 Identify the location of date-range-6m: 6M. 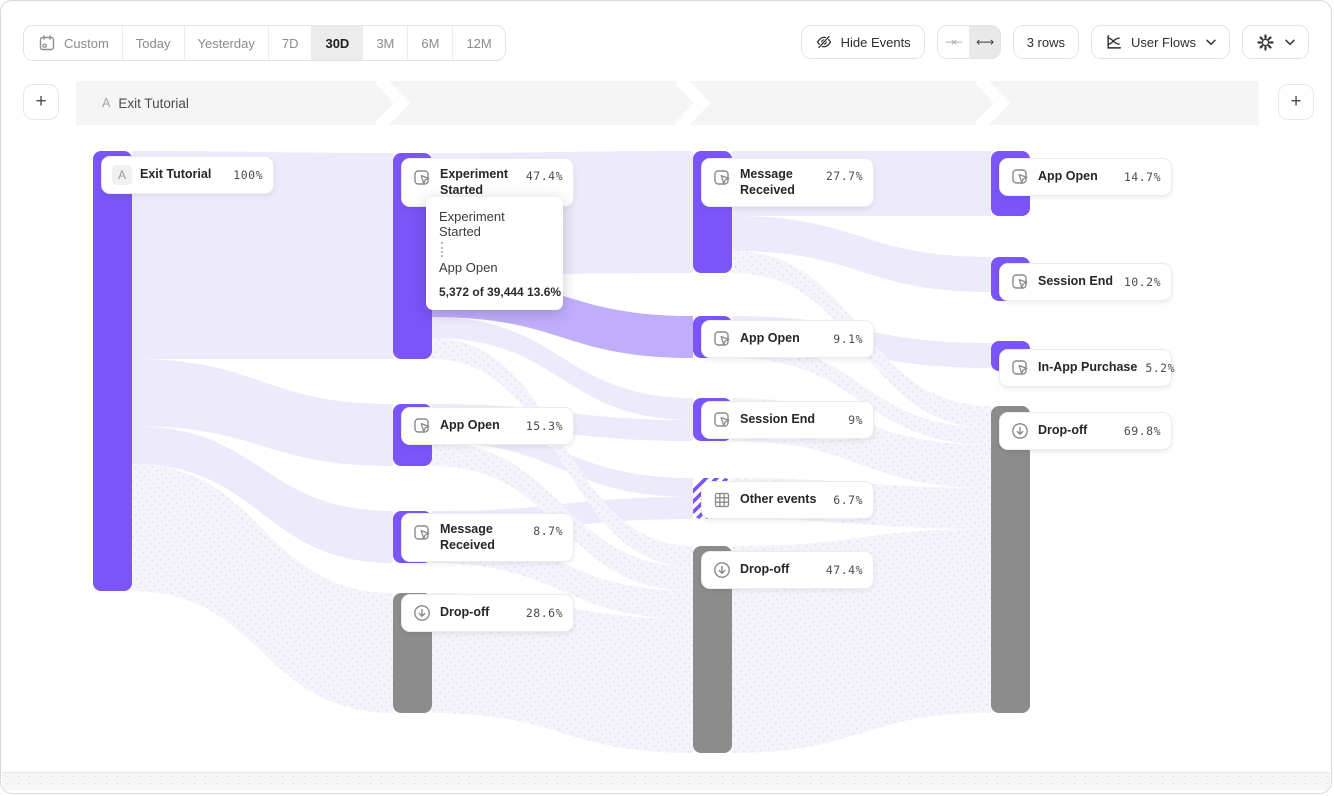
(429, 43).